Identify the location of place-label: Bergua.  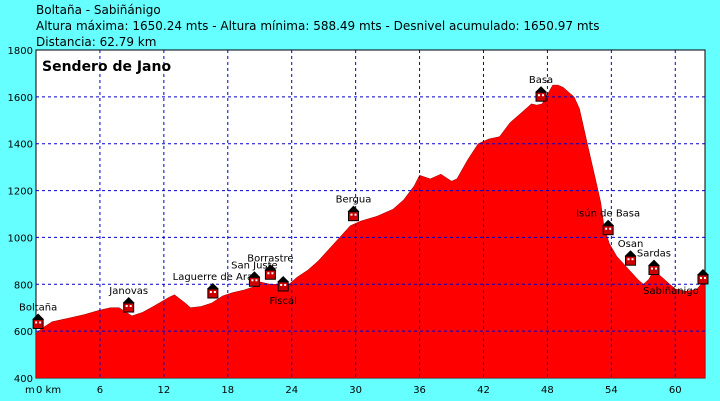
(354, 200).